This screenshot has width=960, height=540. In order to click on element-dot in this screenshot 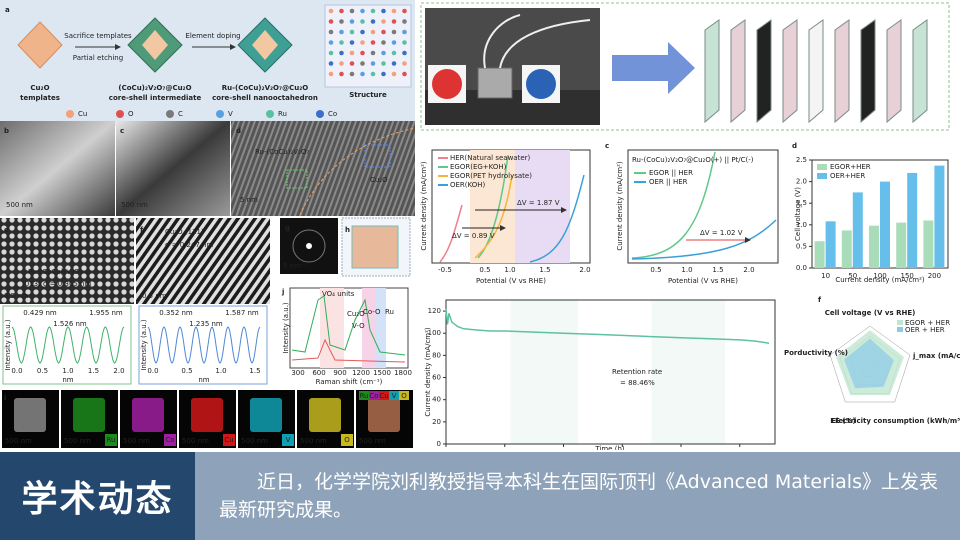, I will do `click(270, 114)`.